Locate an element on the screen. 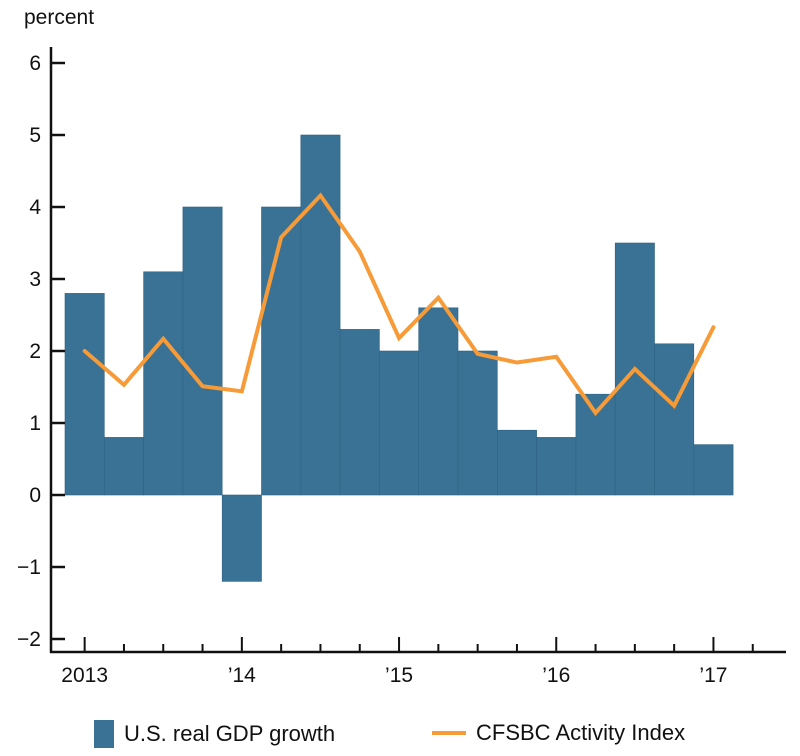 The image size is (800, 756). x-tick-label: ’16 is located at coordinates (556, 675).